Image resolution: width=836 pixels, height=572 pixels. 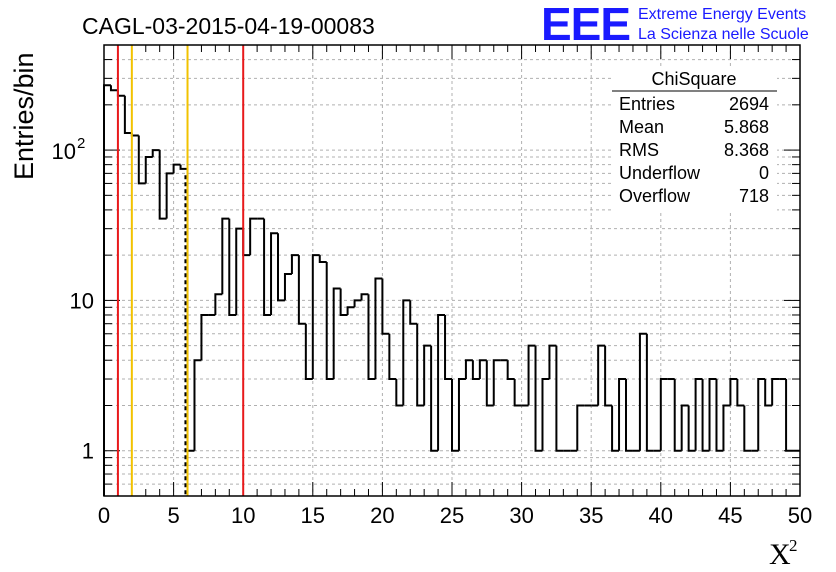 What do you see at coordinates (764, 173) in the screenshot?
I see `stats-value-underflow: 0` at bounding box center [764, 173].